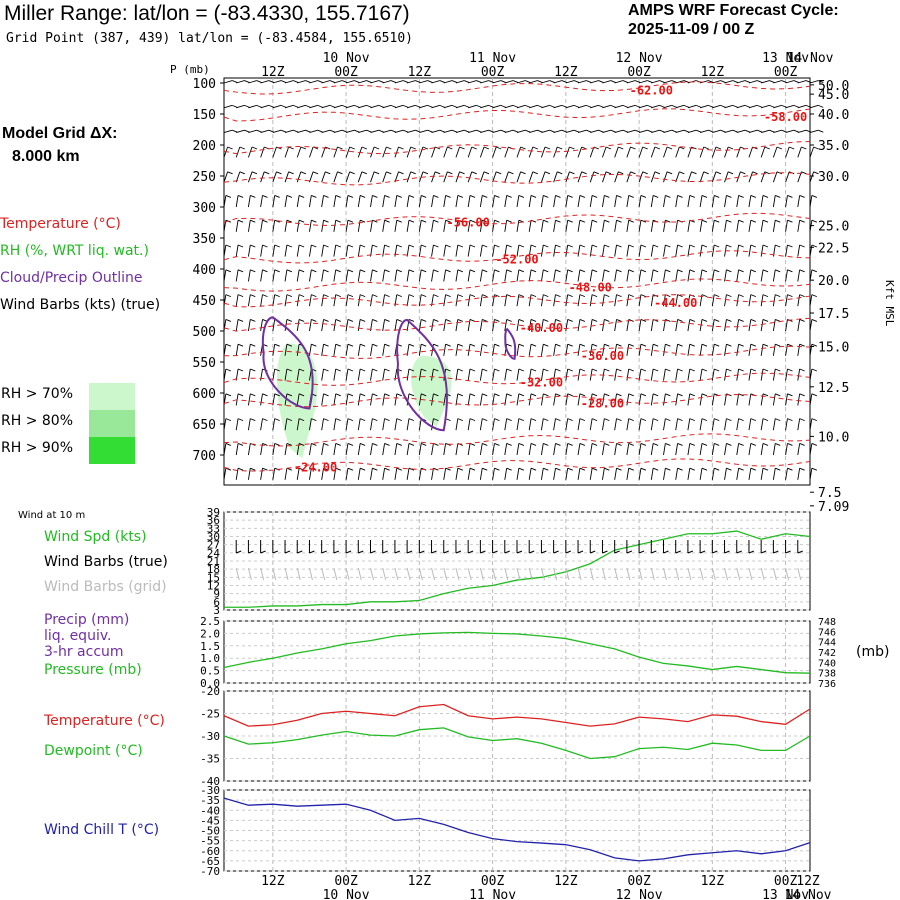 This screenshot has width=900, height=900. I want to click on temperature-line, so click(517, 715).